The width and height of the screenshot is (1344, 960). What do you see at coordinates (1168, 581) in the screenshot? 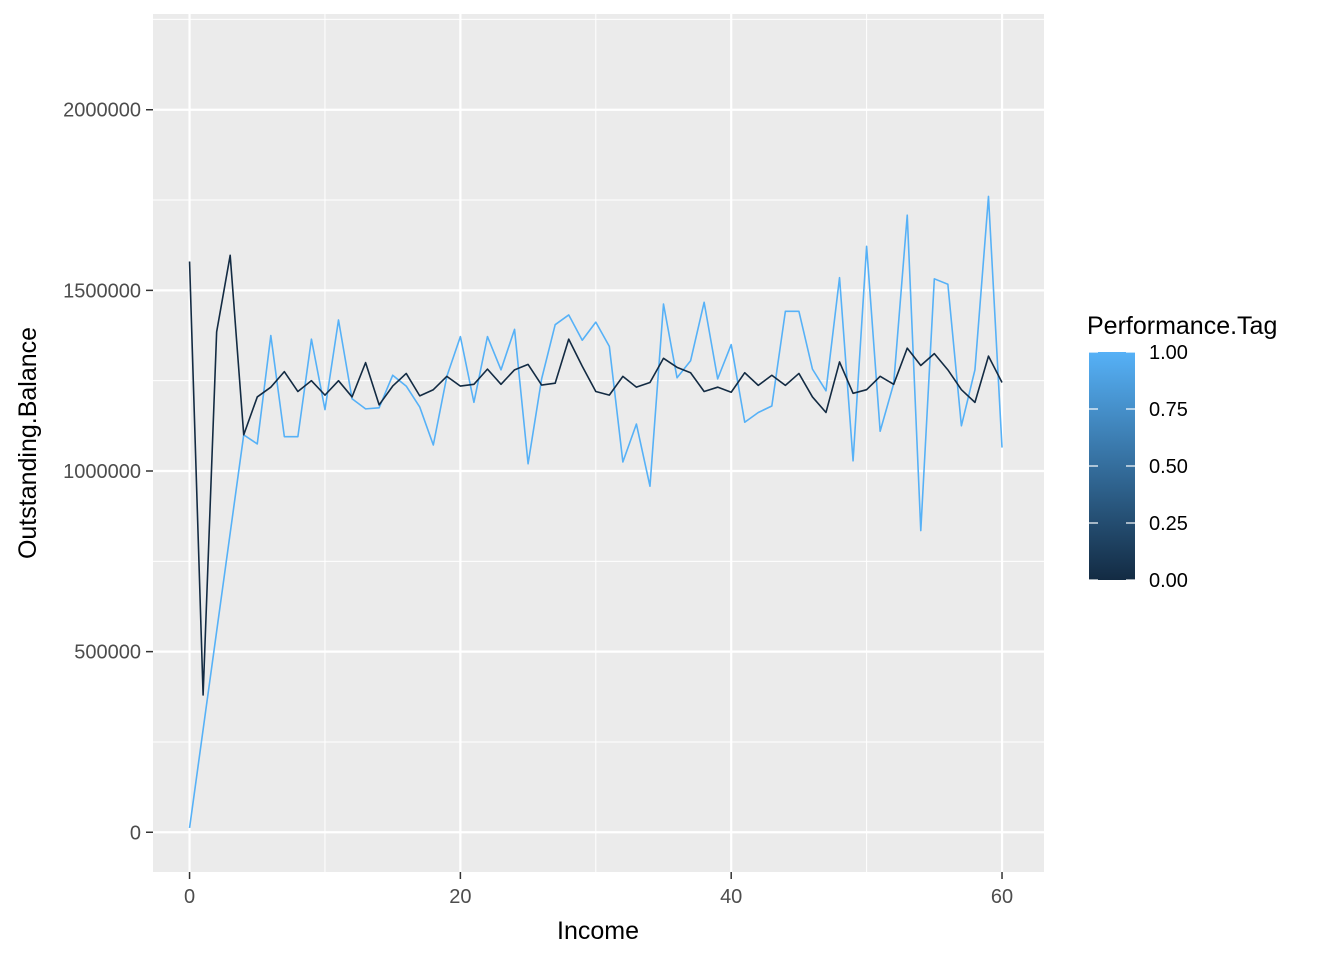
I see `legend-tick-label: 0.00` at bounding box center [1168, 581].